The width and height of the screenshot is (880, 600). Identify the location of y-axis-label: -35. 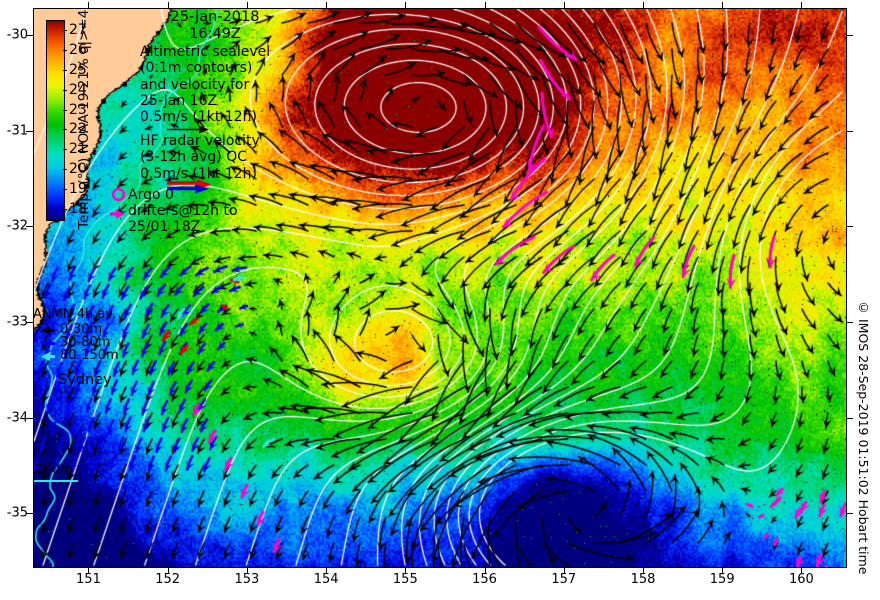
(17, 513).